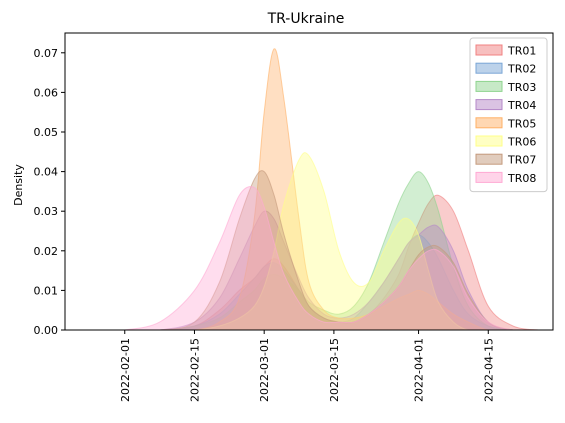  I want to click on legend-swatch-tr04, so click(489, 105).